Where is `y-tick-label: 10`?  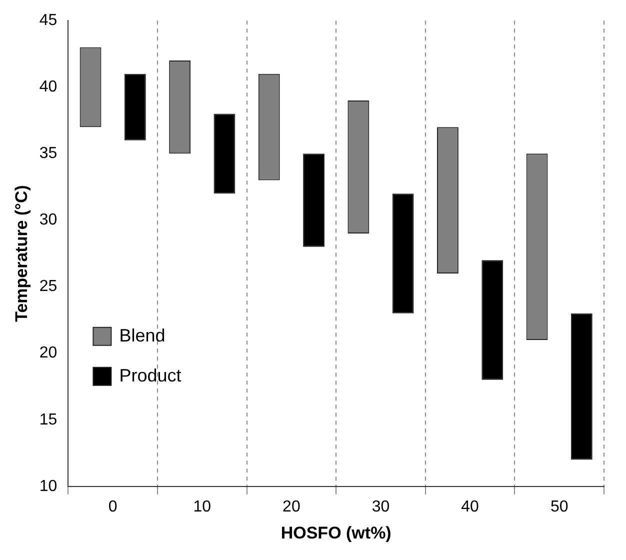 y-tick-label: 10 is located at coordinates (48, 486).